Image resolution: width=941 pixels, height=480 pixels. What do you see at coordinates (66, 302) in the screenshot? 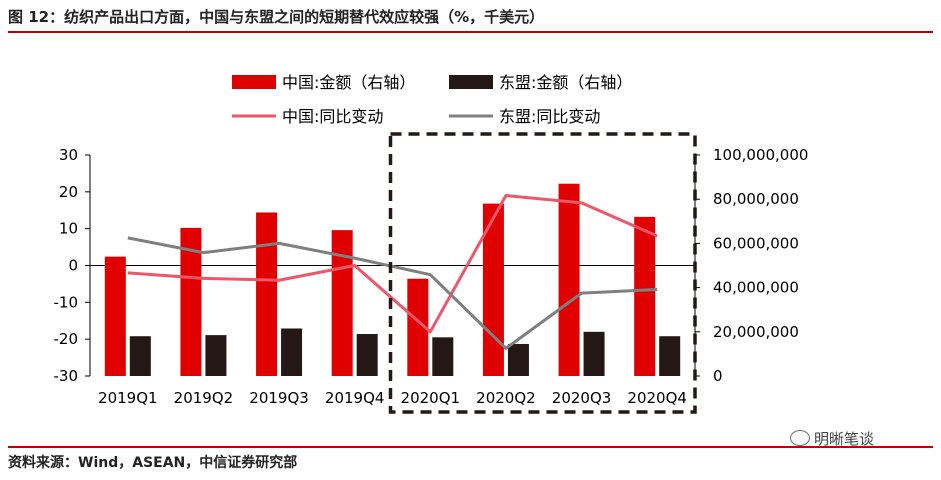
I see `left-axis-tick-label: -10` at bounding box center [66, 302].